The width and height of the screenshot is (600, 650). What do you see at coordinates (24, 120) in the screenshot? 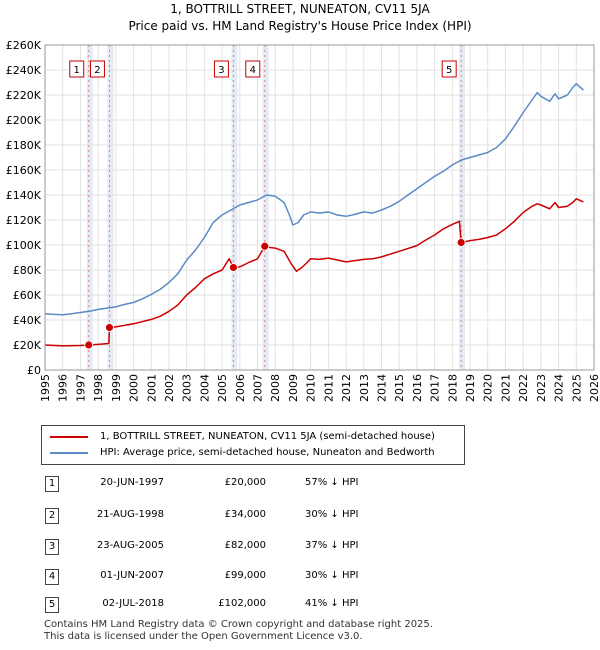
I see `y-tick-label: £200K` at bounding box center [24, 120].